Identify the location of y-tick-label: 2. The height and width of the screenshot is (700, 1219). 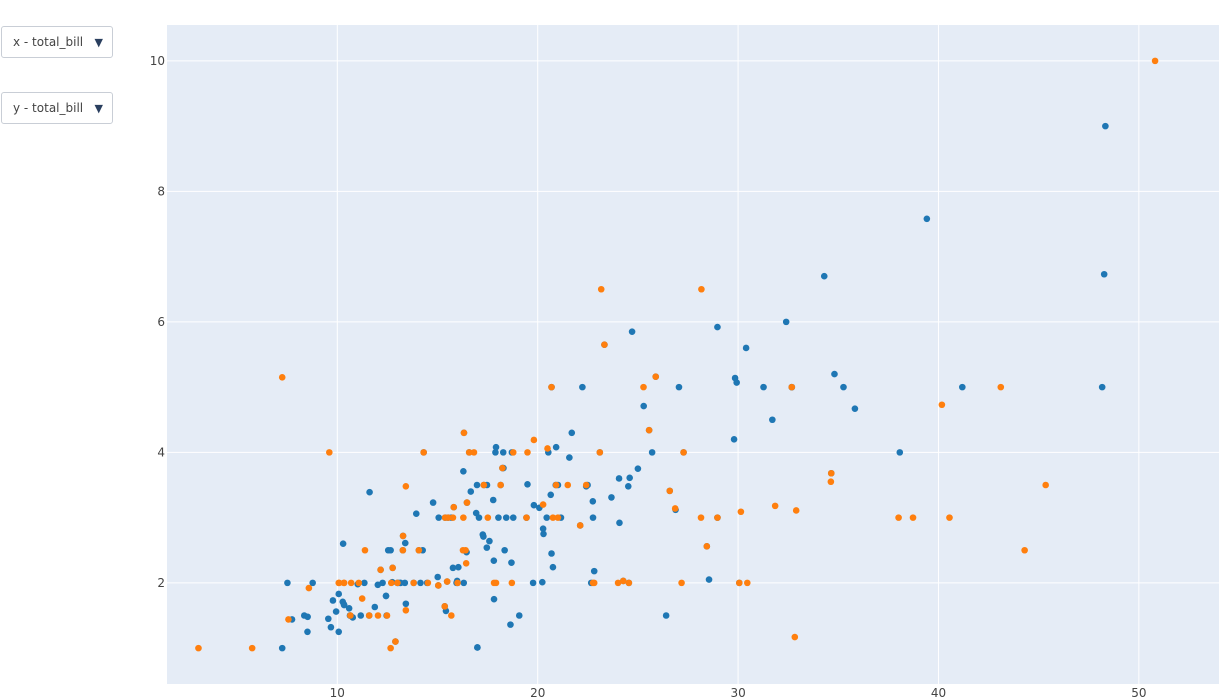
(161, 583).